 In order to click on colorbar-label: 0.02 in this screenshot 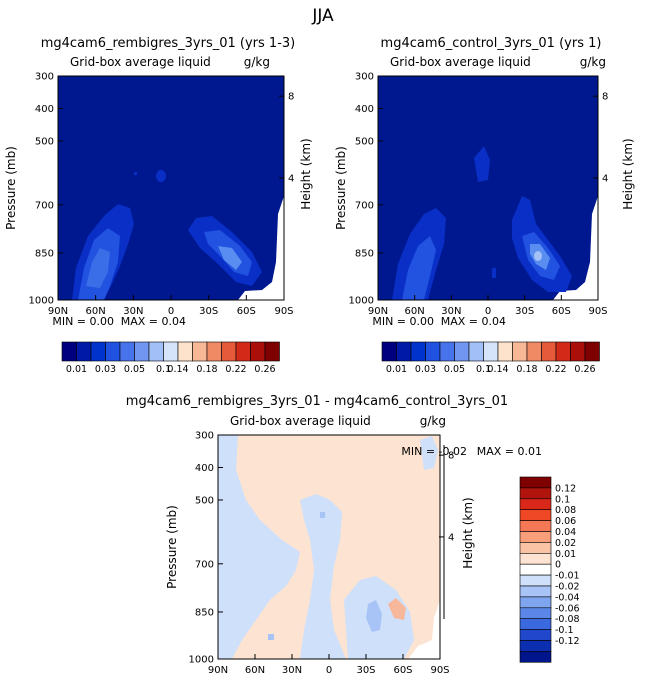, I will do `click(565, 543)`.